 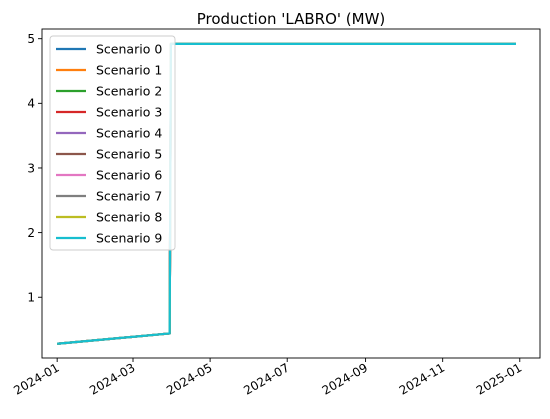 I want to click on x-tick-label: 2025-01, so click(x=499, y=378).